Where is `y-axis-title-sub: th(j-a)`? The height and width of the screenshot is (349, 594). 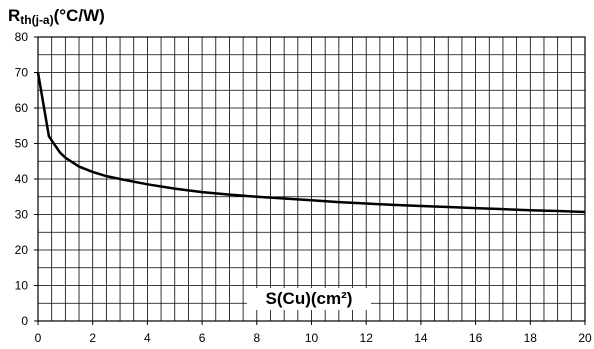
y-axis-title-sub: th(j-a) is located at coordinates (36, 20).